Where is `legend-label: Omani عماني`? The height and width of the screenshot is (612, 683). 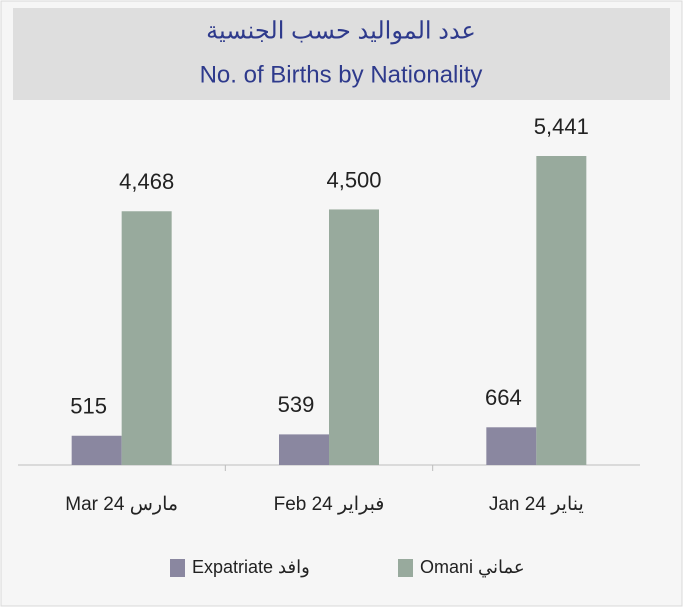 legend-label: Omani عماني is located at coordinates (472, 567).